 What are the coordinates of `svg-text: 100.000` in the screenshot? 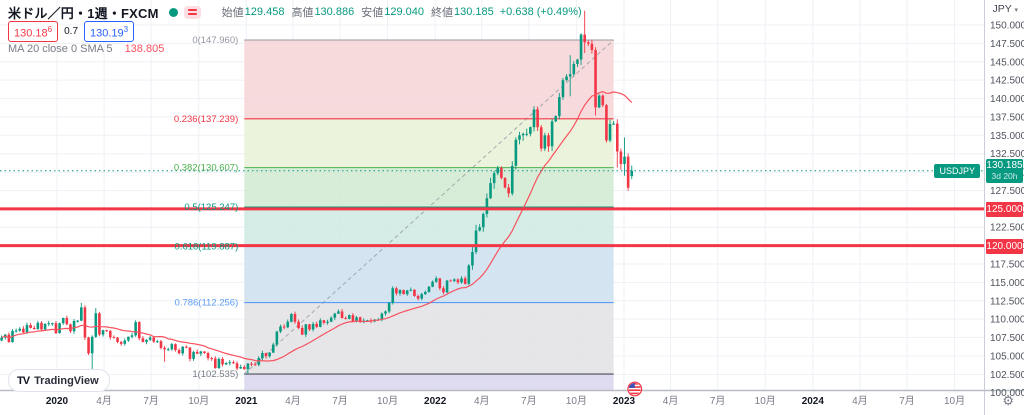 It's located at (1007, 393).